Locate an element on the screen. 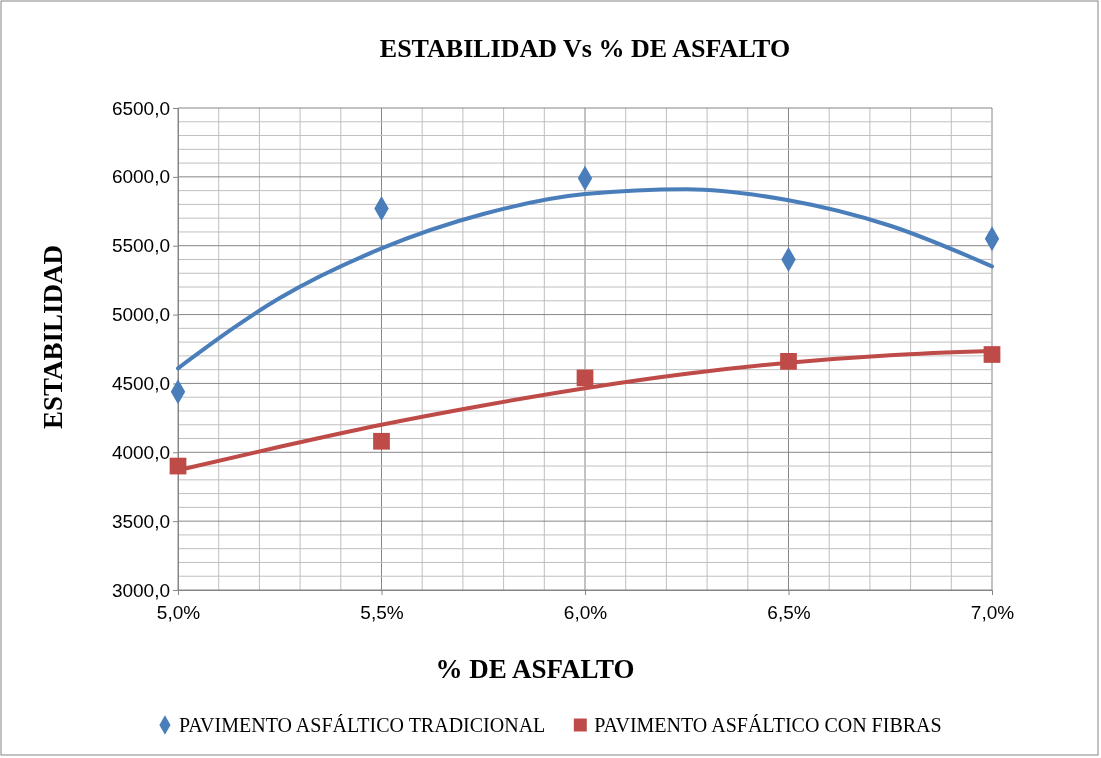 Image resolution: width=1101 pixels, height=758 pixels. x-tick-label: 5,5% is located at coordinates (382, 612).